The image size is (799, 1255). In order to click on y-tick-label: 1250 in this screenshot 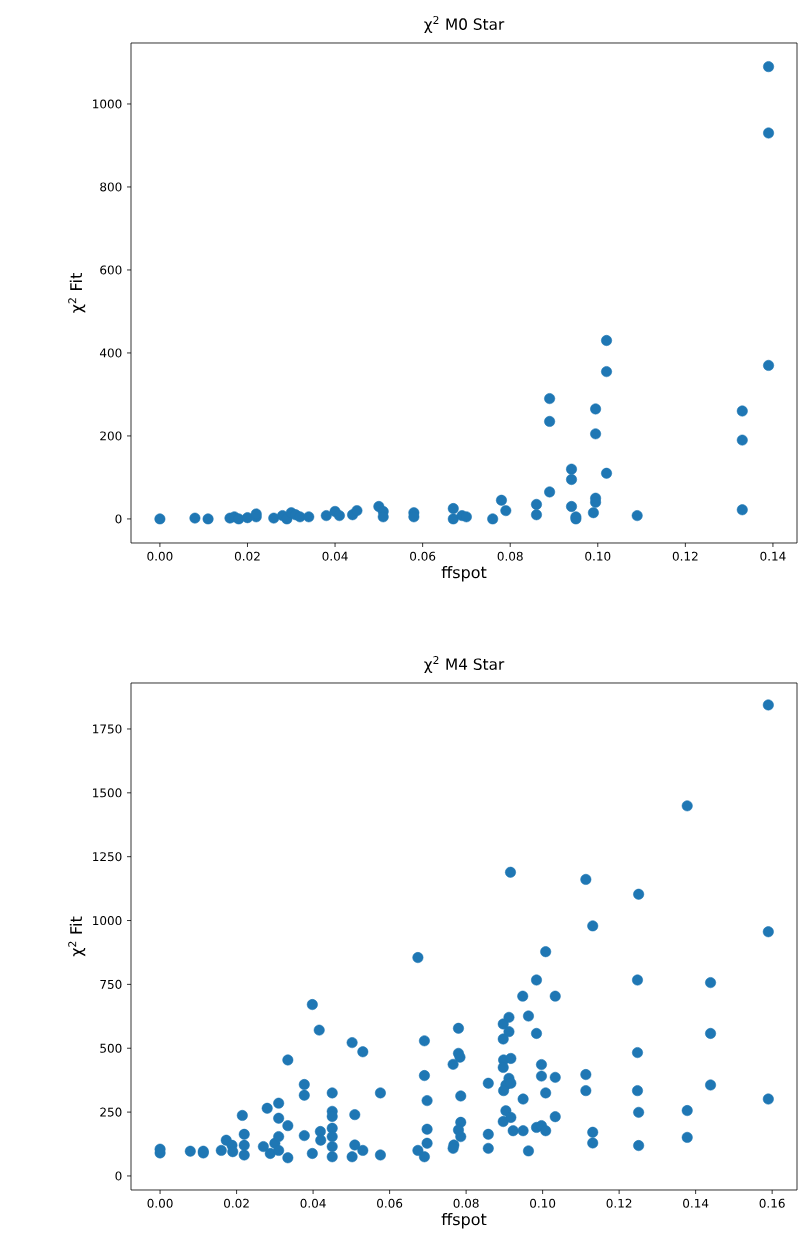, I will do `click(107, 857)`.